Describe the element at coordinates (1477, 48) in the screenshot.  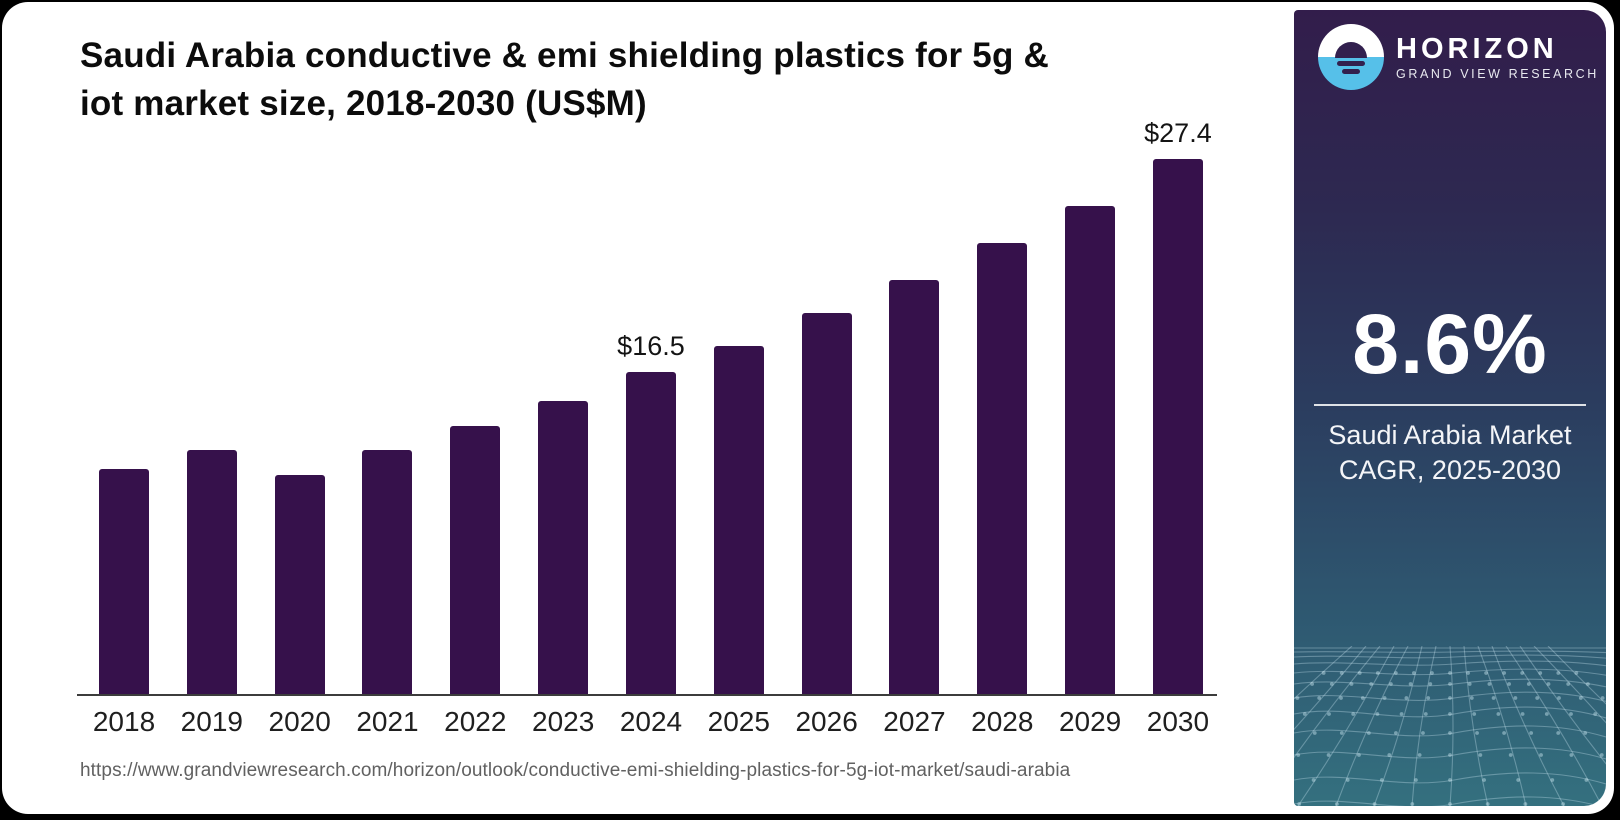
I see `brand-name: HORIZON` at that location.